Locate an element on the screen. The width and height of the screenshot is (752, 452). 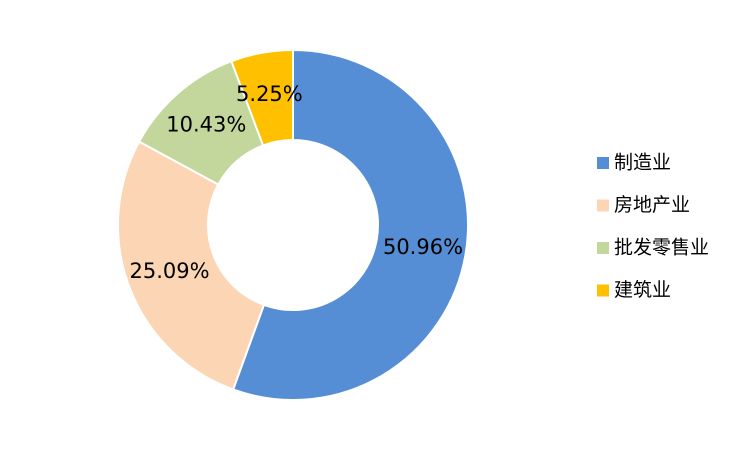
legend-label: 建筑业 is located at coordinates (642, 290).